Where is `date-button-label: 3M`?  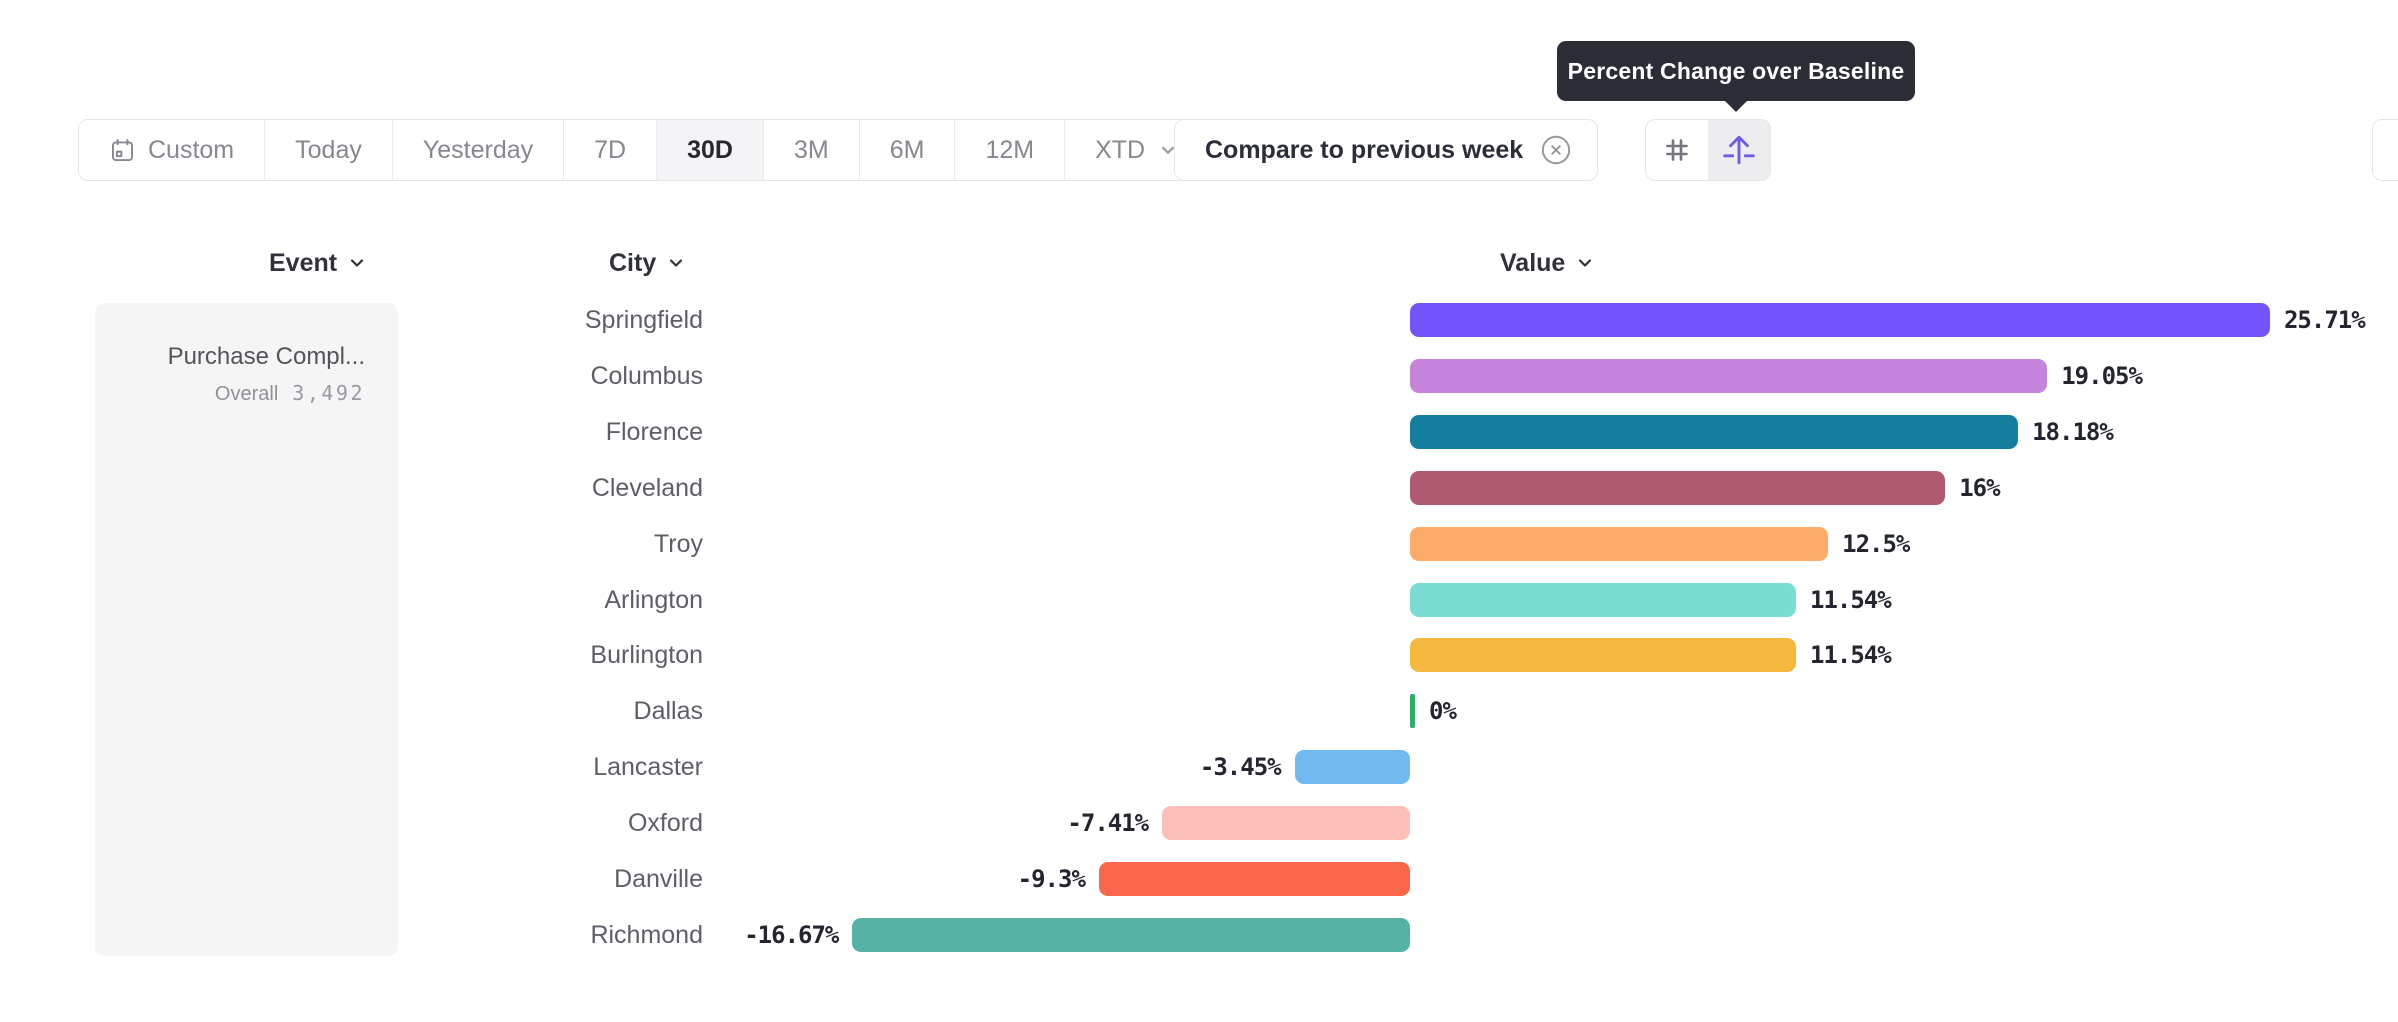 date-button-label: 3M is located at coordinates (811, 149).